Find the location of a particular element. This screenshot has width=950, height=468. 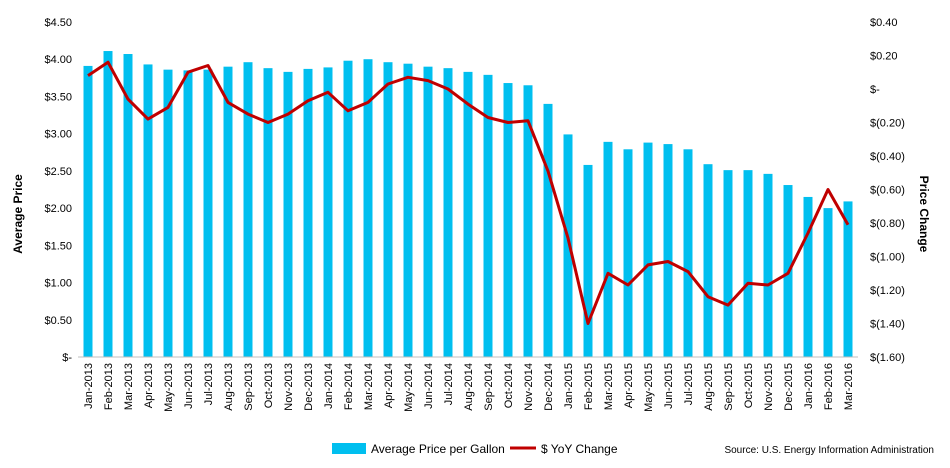

x-tick-label: Nov-2015 is located at coordinates (769, 387).